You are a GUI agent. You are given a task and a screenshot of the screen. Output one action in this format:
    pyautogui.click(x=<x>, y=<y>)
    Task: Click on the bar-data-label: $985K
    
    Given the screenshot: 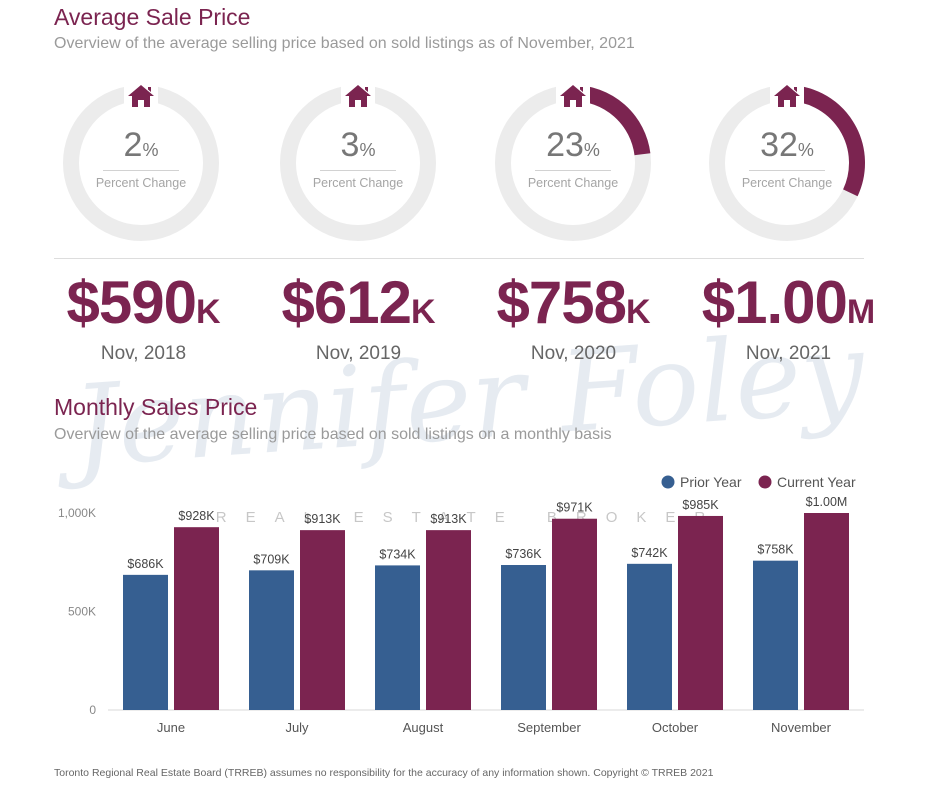 What is the action you would take?
    pyautogui.click(x=700, y=505)
    